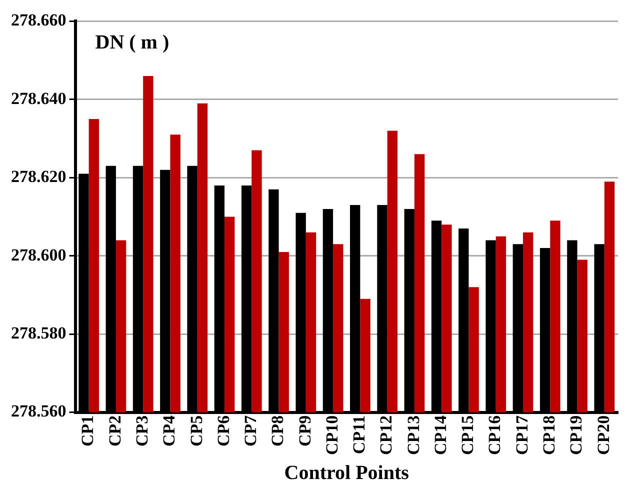  Describe the element at coordinates (223, 431) in the screenshot. I see `x-tick-label: CP6` at that location.